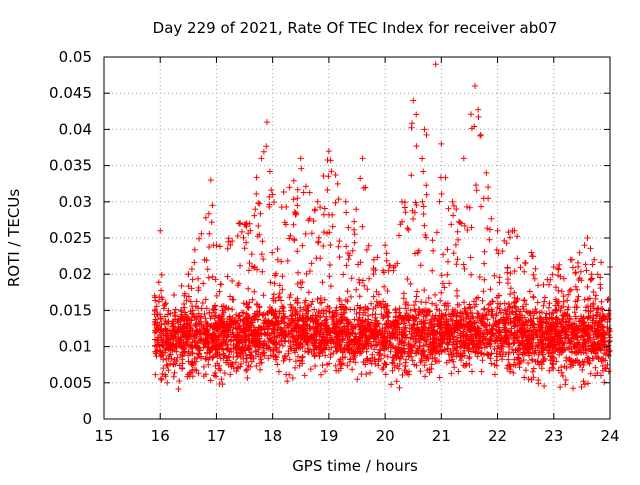 The image size is (640, 485). I want to click on x-tick-label: 20, so click(385, 436).